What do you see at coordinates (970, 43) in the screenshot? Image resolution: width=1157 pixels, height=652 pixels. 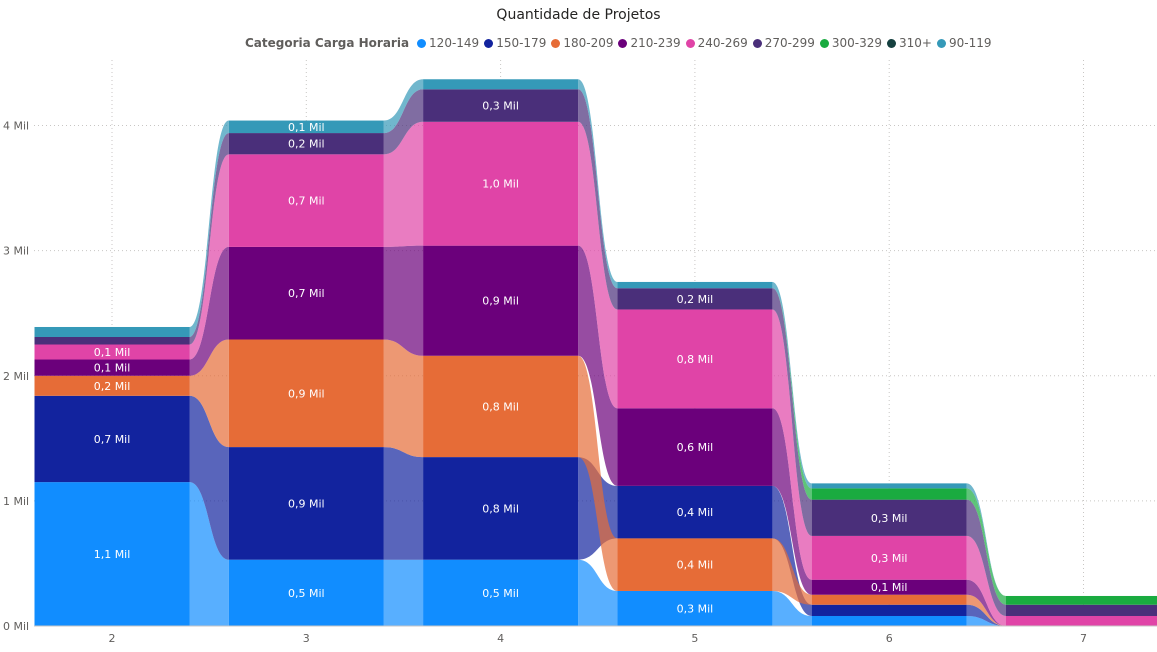 I see `legend-label: 90-119` at bounding box center [970, 43].